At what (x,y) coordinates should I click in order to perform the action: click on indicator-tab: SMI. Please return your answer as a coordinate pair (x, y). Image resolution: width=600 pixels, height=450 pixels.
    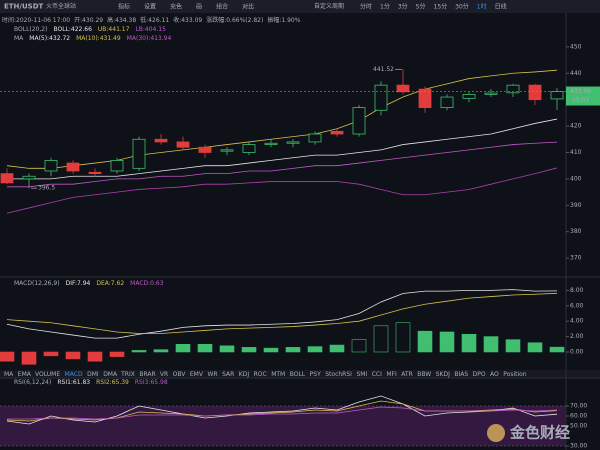
    Looking at the image, I should click on (361, 374).